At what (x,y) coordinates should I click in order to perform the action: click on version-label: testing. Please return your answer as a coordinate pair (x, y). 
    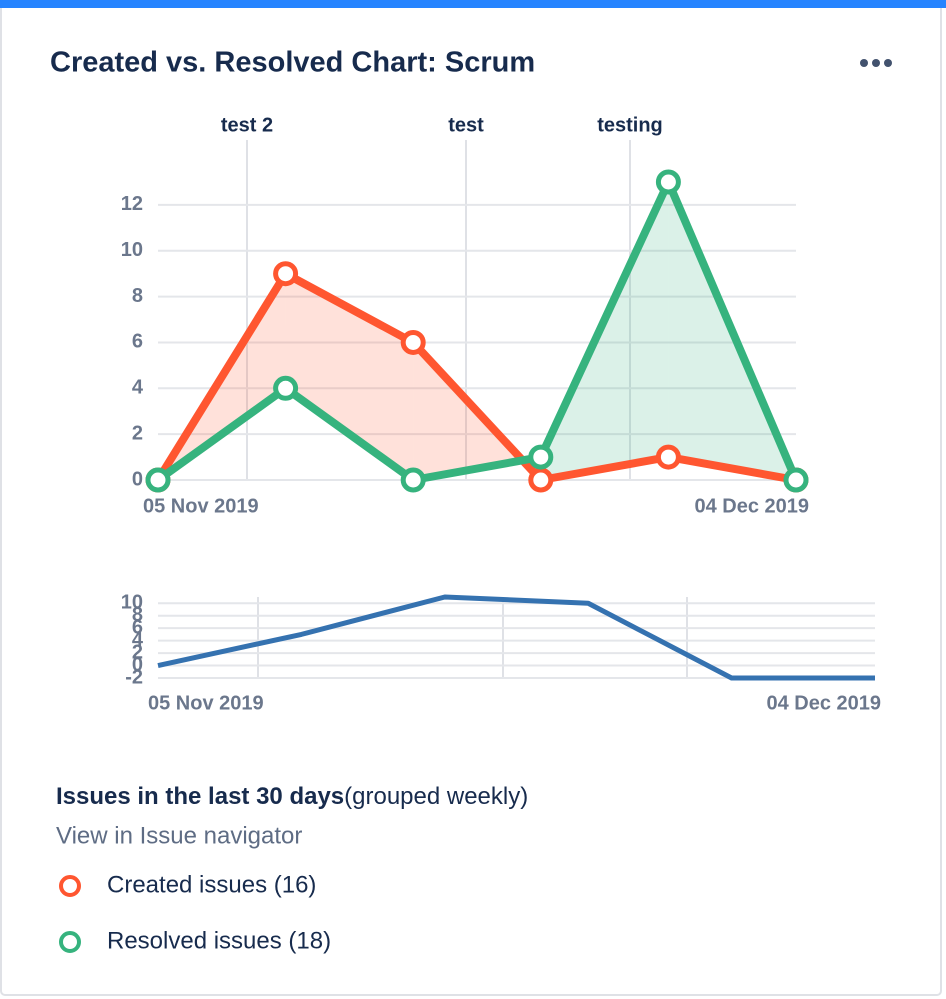
    Looking at the image, I should click on (630, 125).